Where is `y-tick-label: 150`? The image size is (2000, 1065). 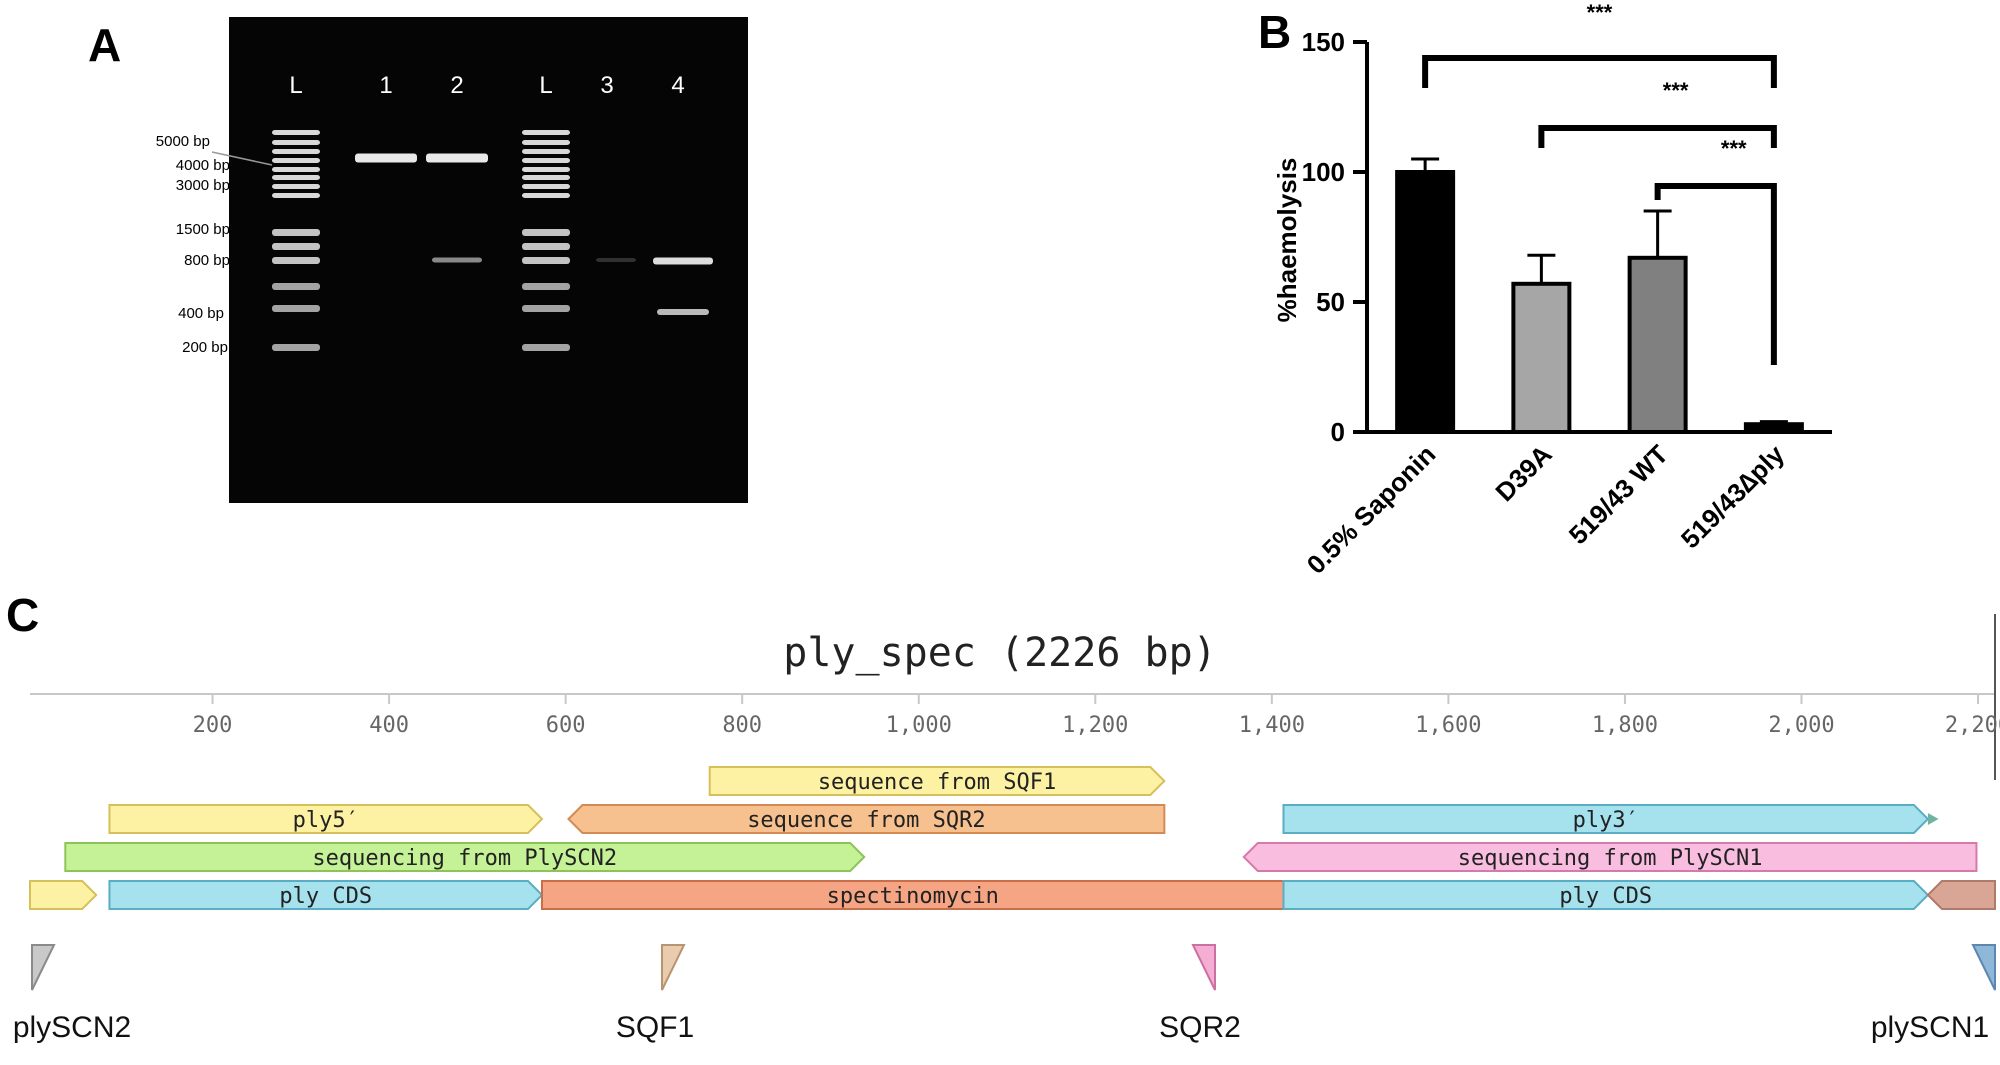
y-tick-label: 150 is located at coordinates (1323, 42).